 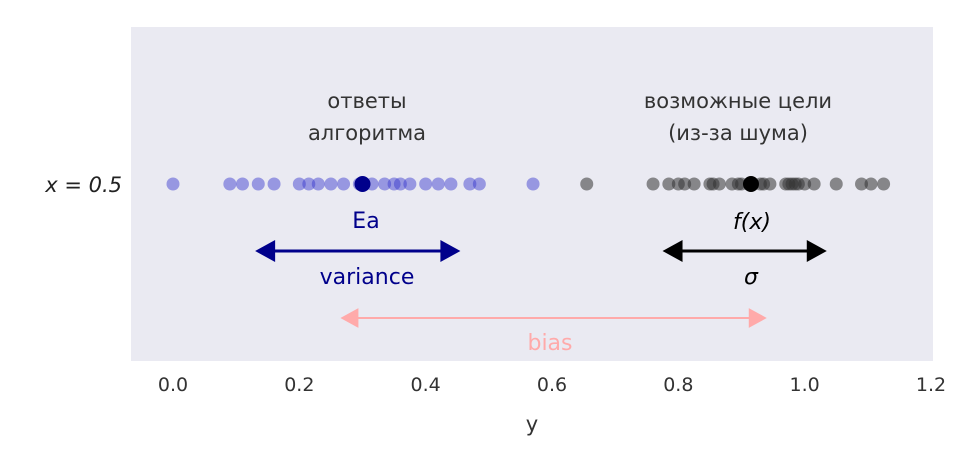 What do you see at coordinates (265, 251) in the screenshot?
I see `variance-arrow-head-left` at bounding box center [265, 251].